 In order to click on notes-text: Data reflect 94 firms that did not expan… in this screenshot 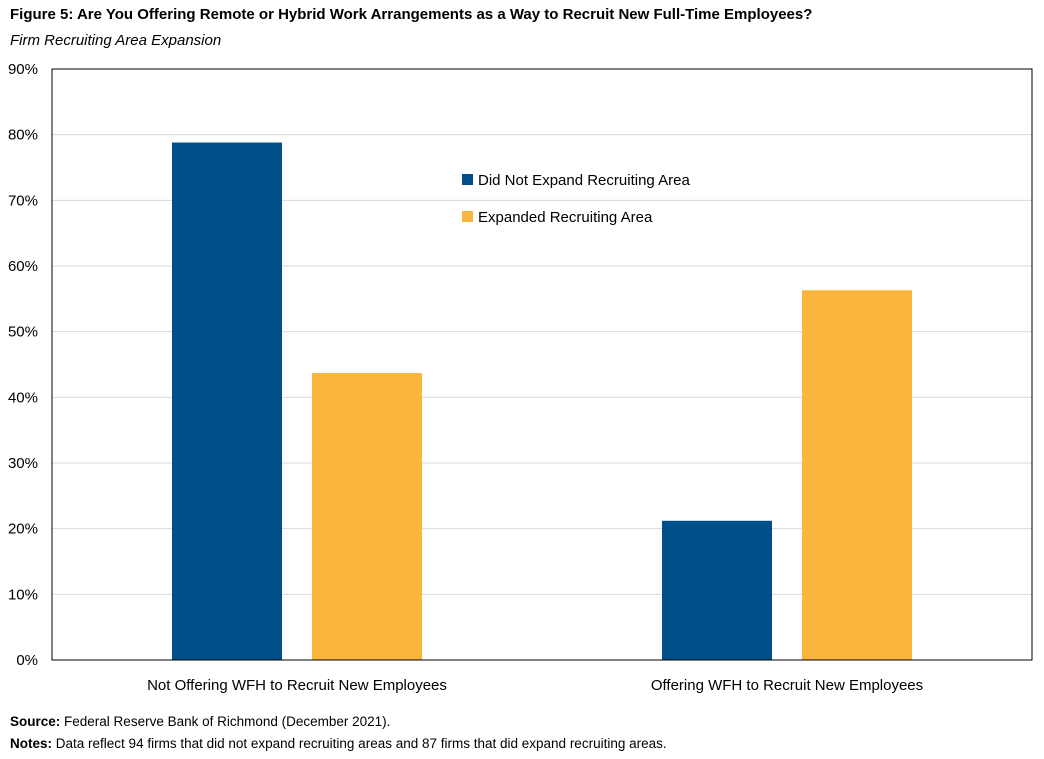, I will do `click(361, 743)`.